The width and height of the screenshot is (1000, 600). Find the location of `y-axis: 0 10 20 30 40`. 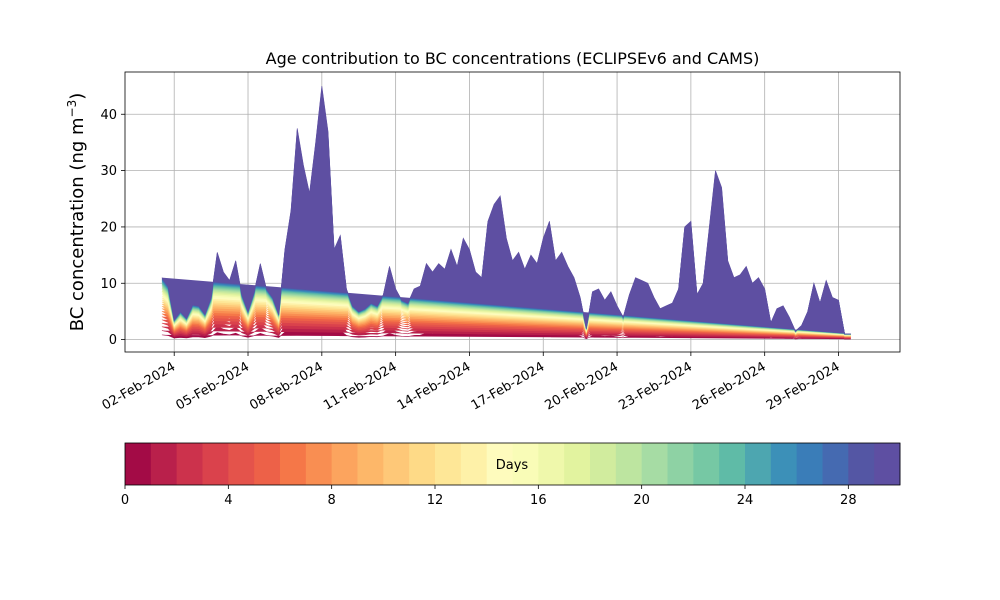

y-axis: 0 10 20 30 40 is located at coordinates (112, 228).